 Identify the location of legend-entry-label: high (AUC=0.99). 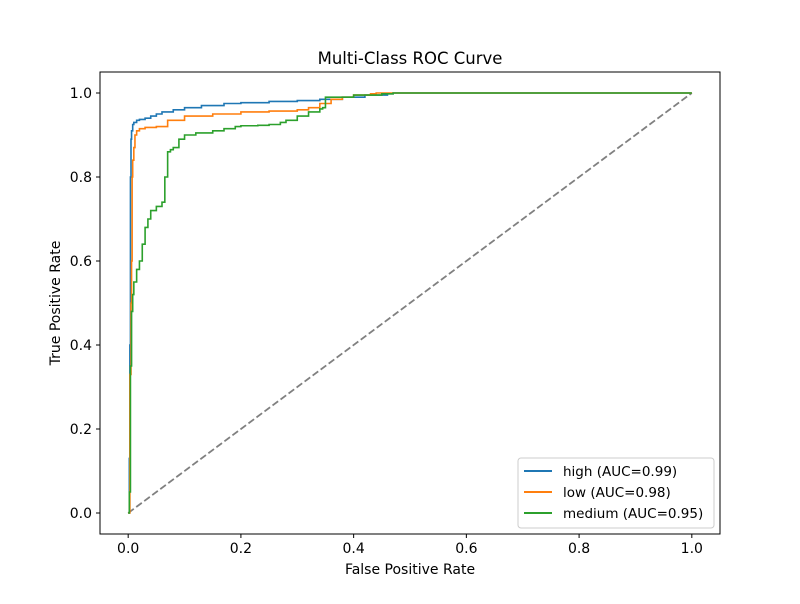
(620, 472).